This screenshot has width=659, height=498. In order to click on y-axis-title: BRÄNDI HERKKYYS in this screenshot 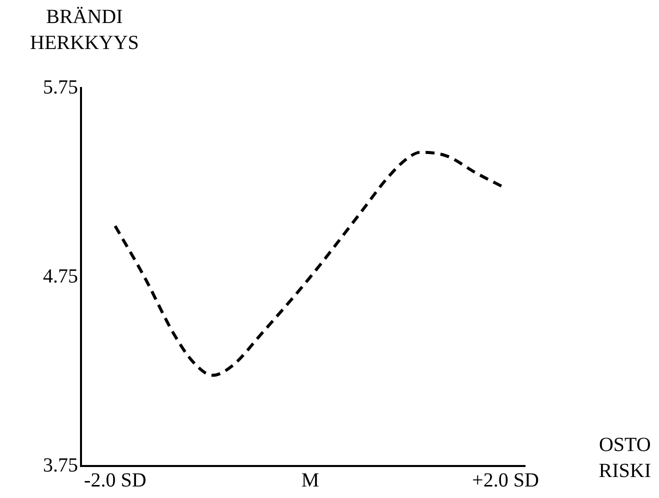, I will do `click(84, 30)`.